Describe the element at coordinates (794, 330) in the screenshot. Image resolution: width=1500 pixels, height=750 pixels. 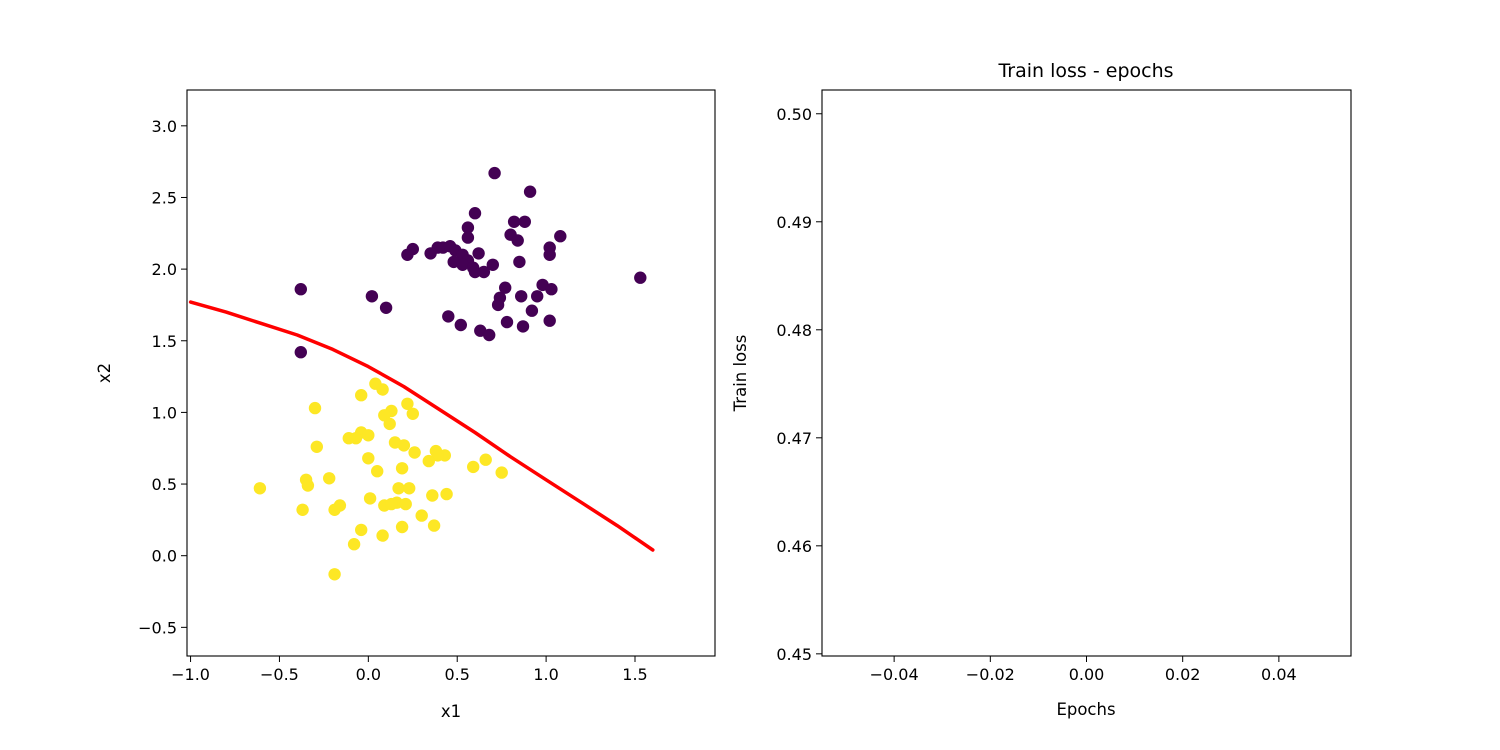
I see `loss-y-tick-label: 0.48` at that location.